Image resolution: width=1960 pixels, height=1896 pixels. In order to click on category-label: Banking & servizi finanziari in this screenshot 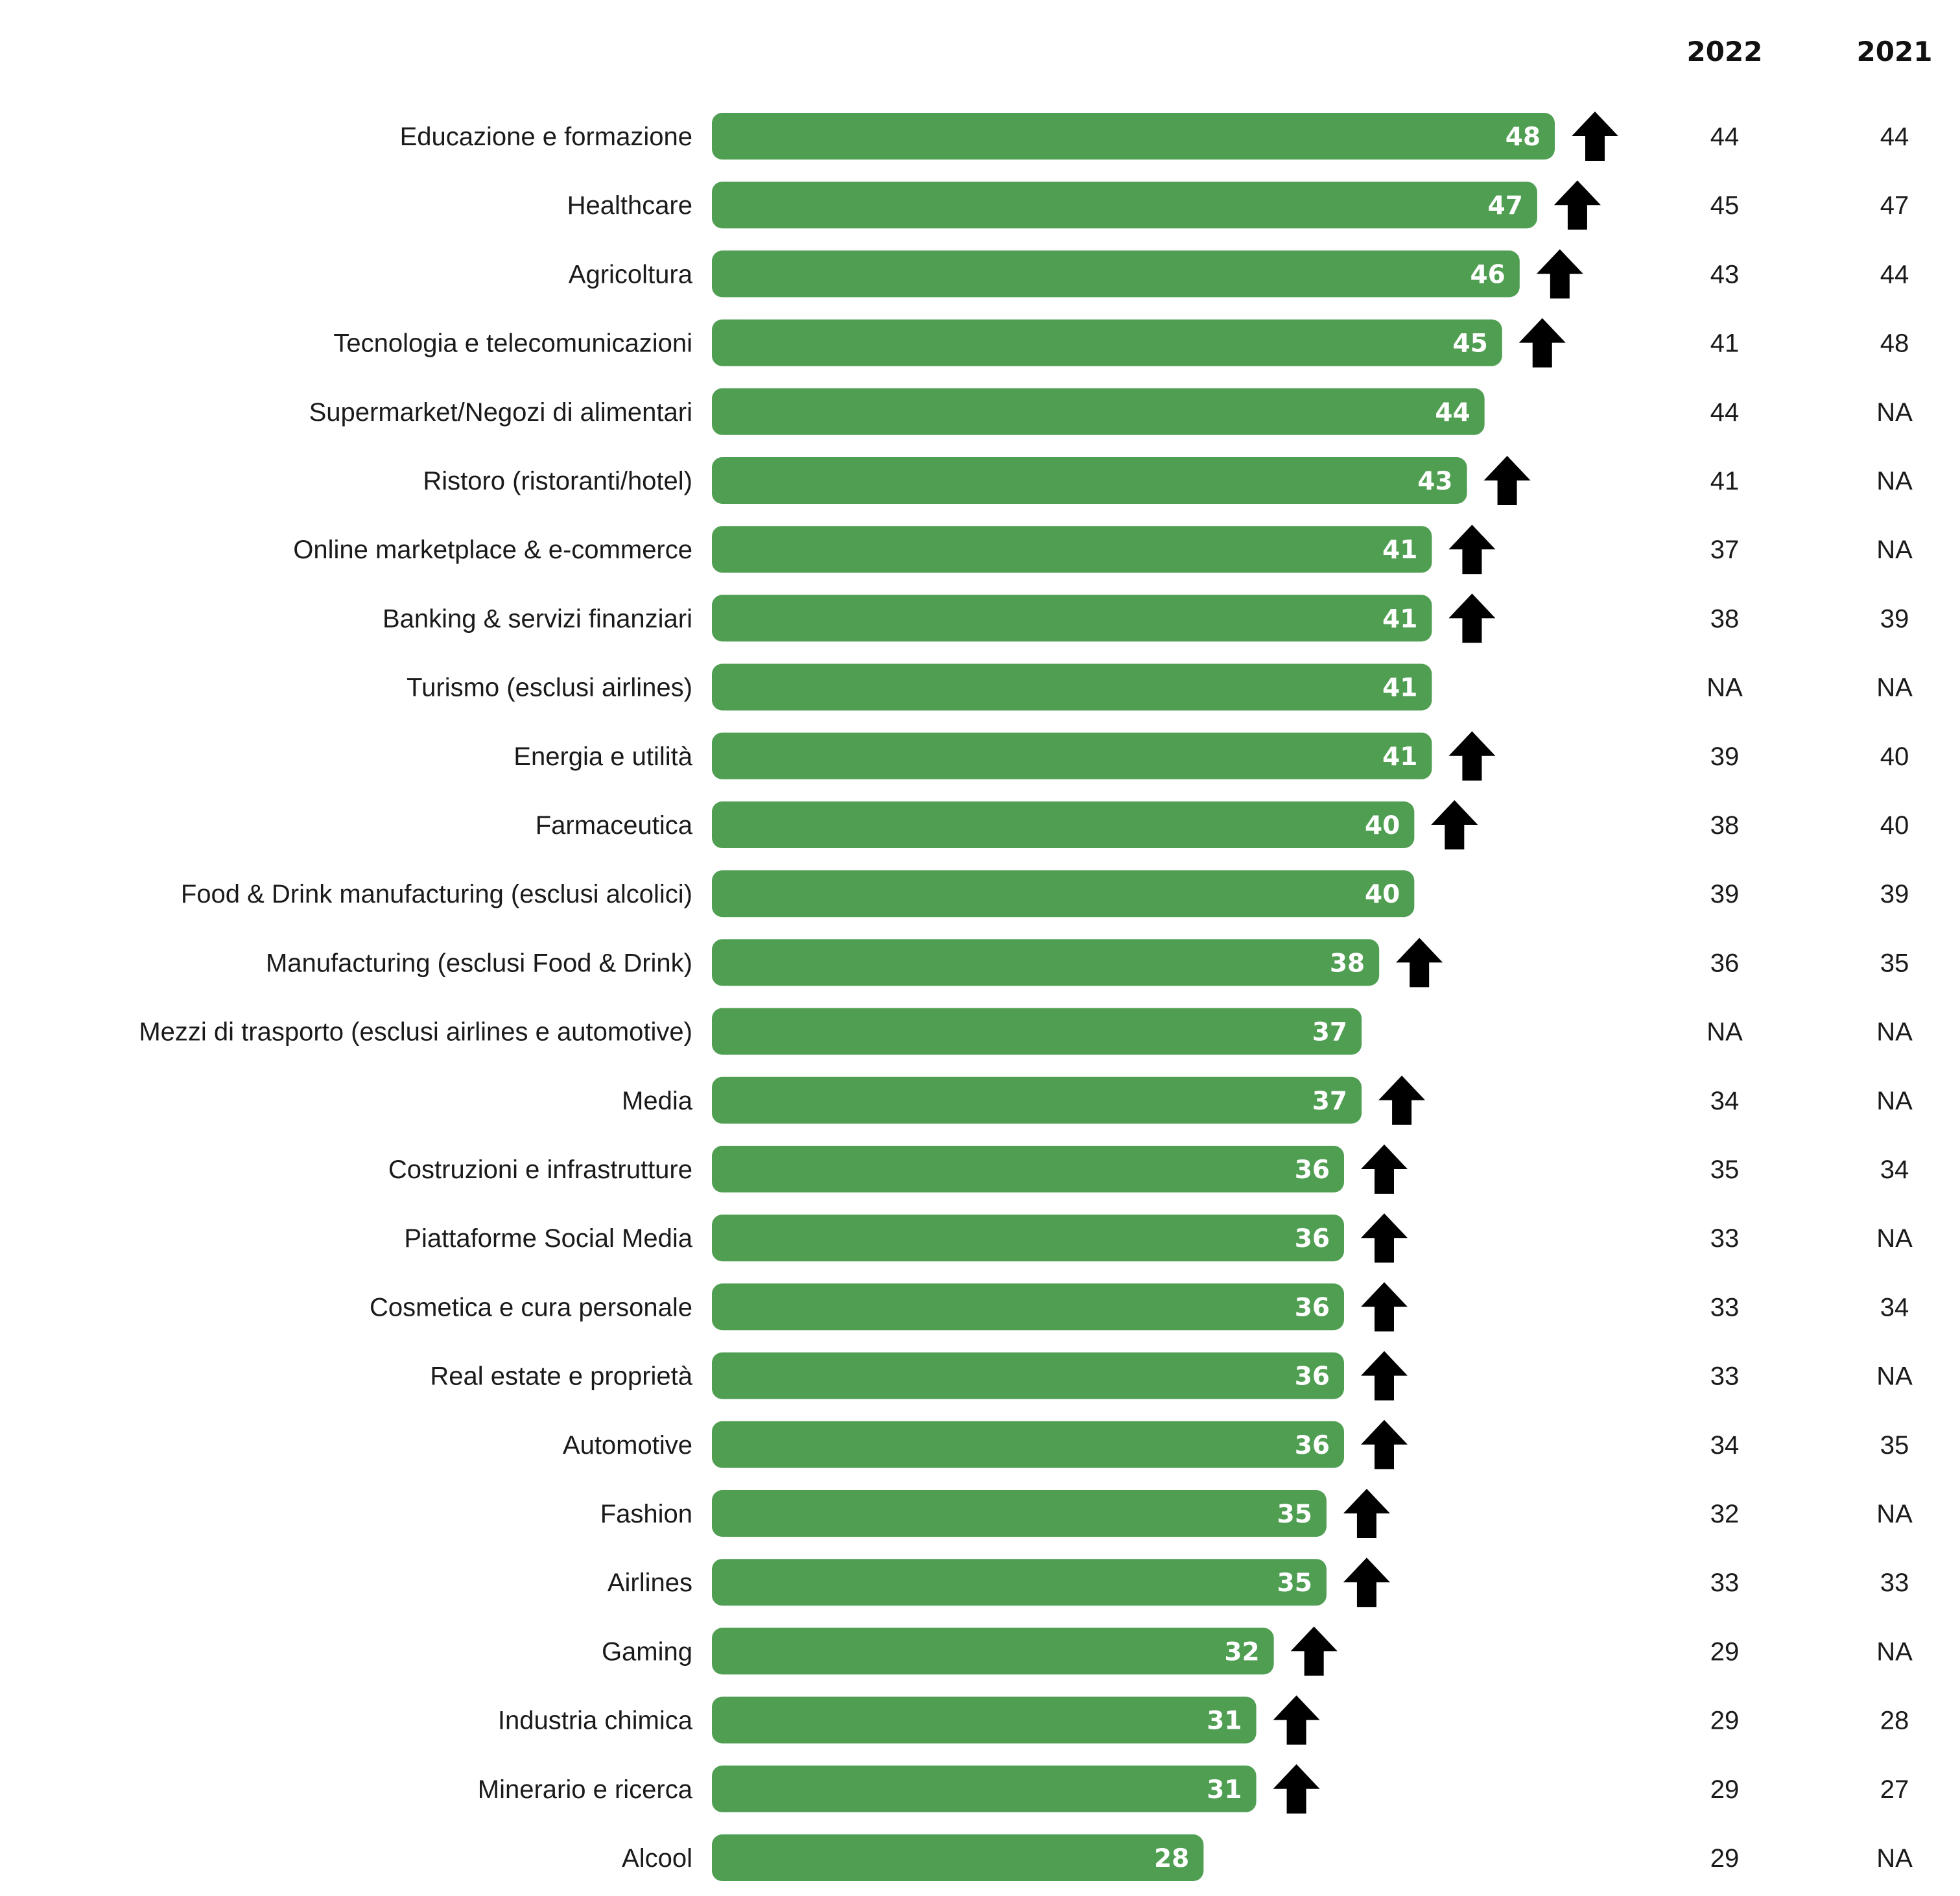, I will do `click(537, 618)`.